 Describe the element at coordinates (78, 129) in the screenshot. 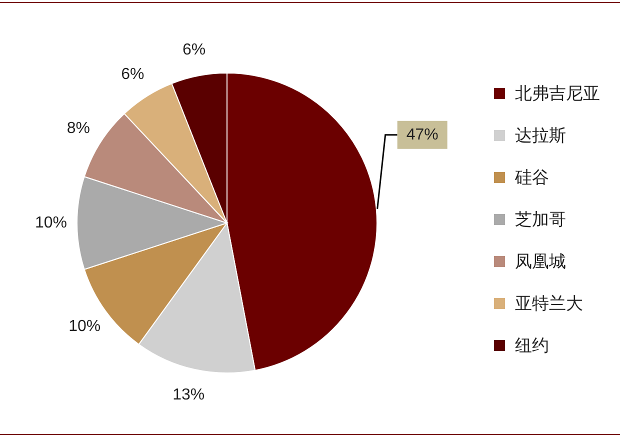

I see `data-label: 8%` at that location.